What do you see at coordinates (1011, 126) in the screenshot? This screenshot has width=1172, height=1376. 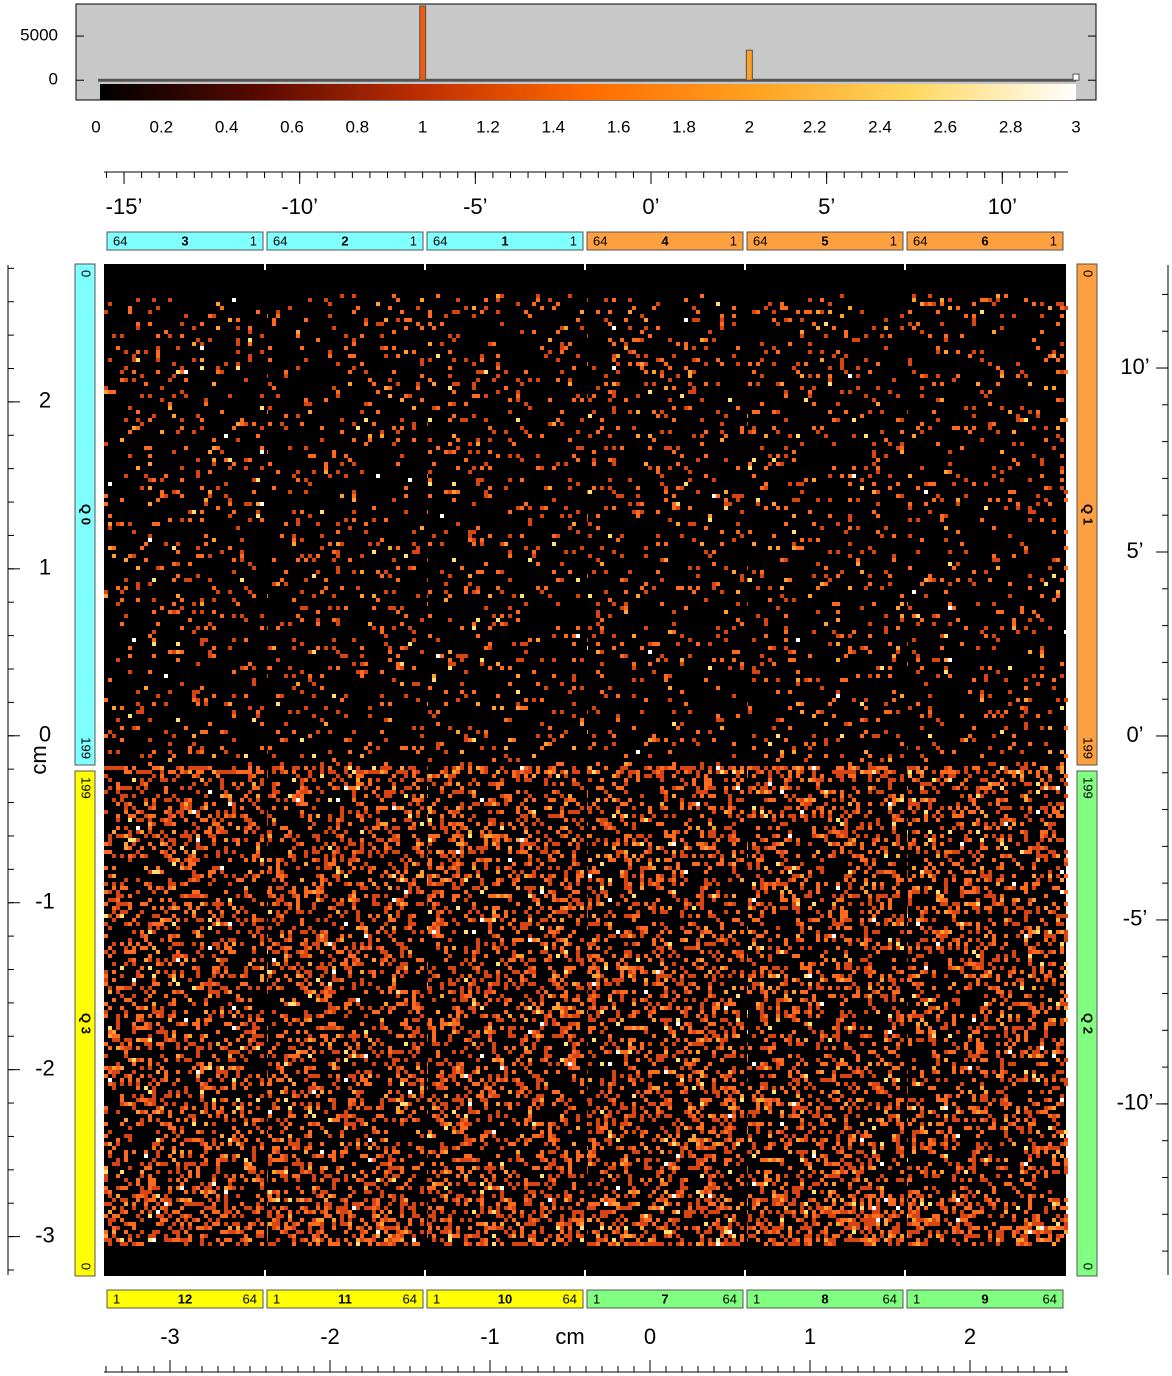 I see `x-tick-label: 2.8` at bounding box center [1011, 126].